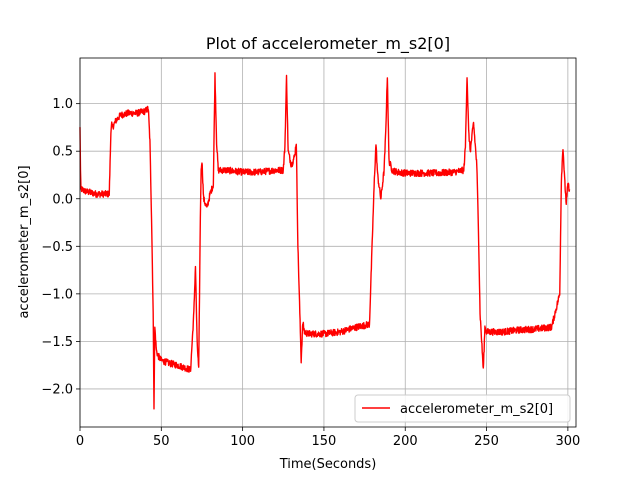  What do you see at coordinates (405, 441) in the screenshot?
I see `x-tick-label: 200` at bounding box center [405, 441].